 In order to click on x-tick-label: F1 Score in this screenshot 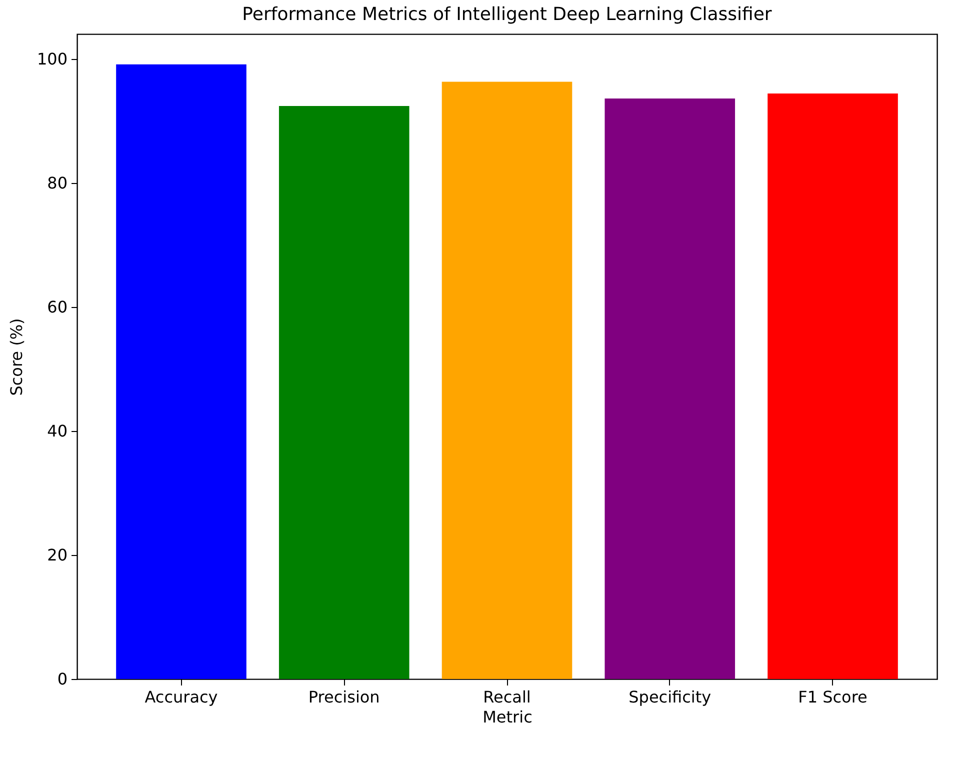, I will do `click(833, 697)`.